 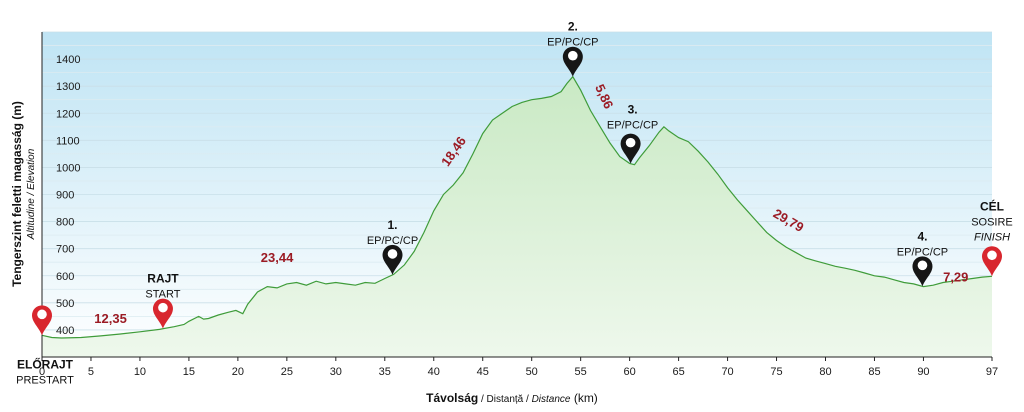 I want to click on x-tick-label: 50, so click(x=532, y=372).